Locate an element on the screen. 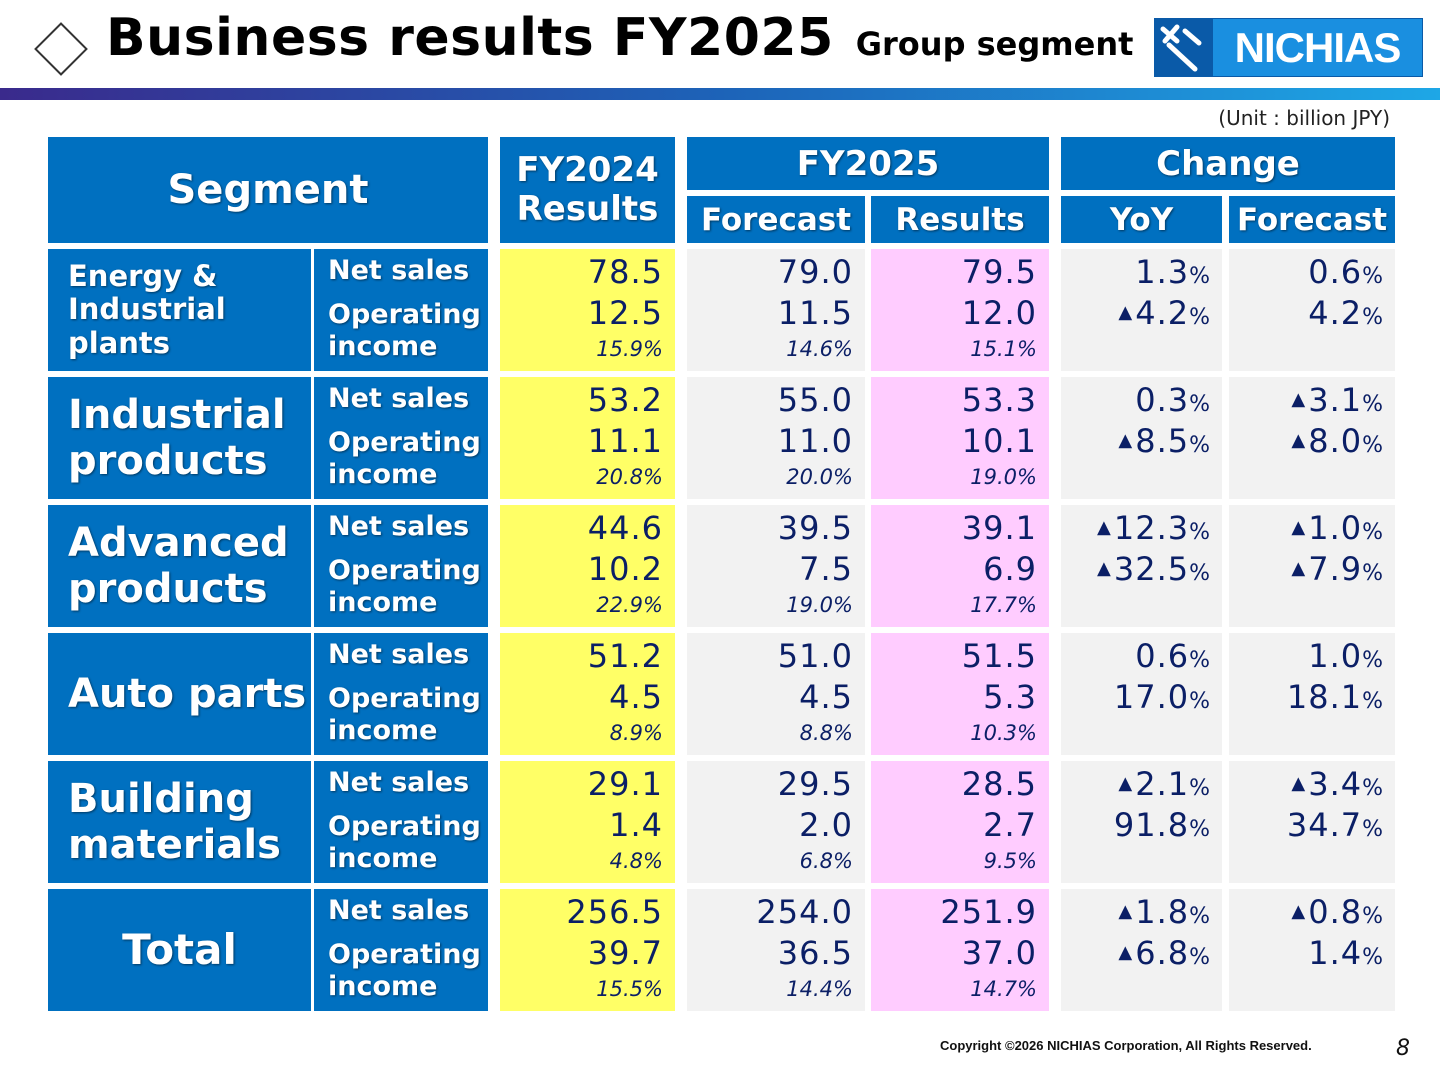 Image resolution: width=1440 pixels, height=1080 pixels. change-number: 1.0 is located at coordinates (1335, 656).